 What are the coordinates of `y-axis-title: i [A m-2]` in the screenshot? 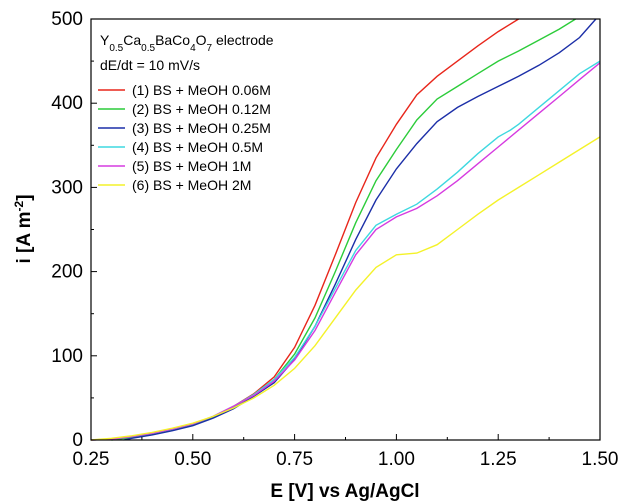 It's located at (23, 228).